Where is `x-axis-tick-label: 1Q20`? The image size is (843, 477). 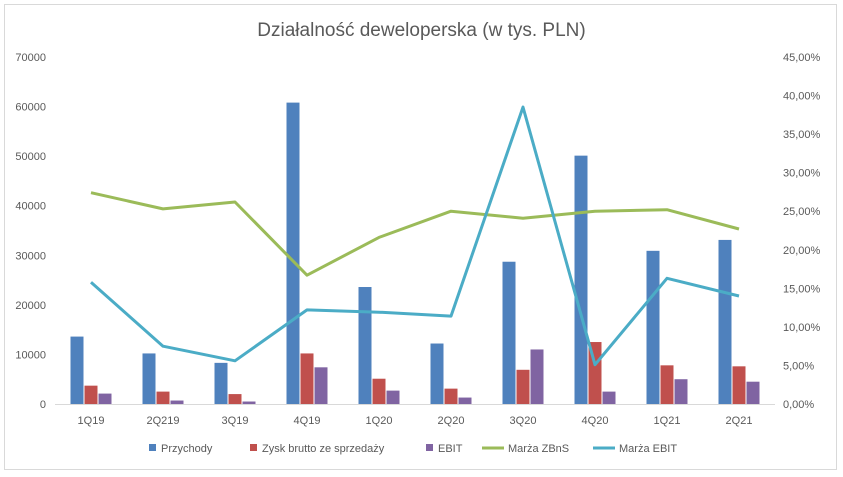 x-axis-tick-label: 1Q20 is located at coordinates (379, 421).